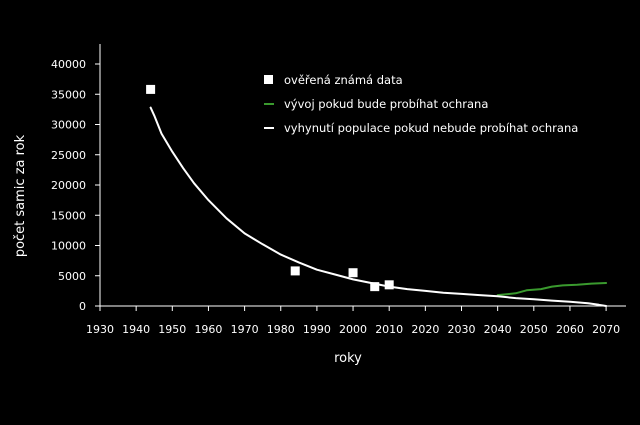 Image resolution: width=640 pixels, height=425 pixels. Describe the element at coordinates (425, 329) in the screenshot. I see `x-tick-label: 2020` at that location.